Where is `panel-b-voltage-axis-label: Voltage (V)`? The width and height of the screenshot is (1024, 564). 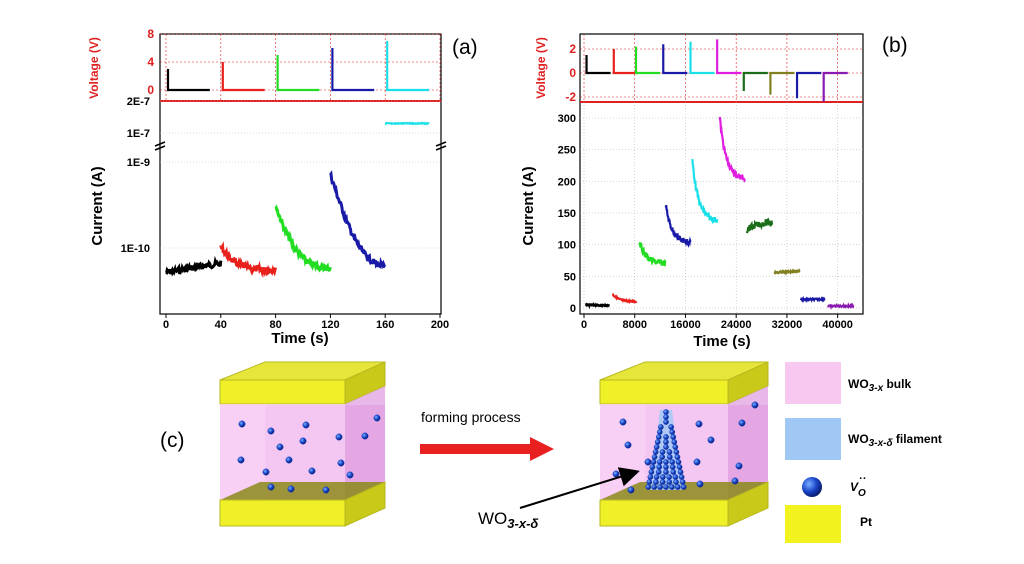
panel-b-voltage-axis-label: Voltage (V) is located at coordinates (541, 68).